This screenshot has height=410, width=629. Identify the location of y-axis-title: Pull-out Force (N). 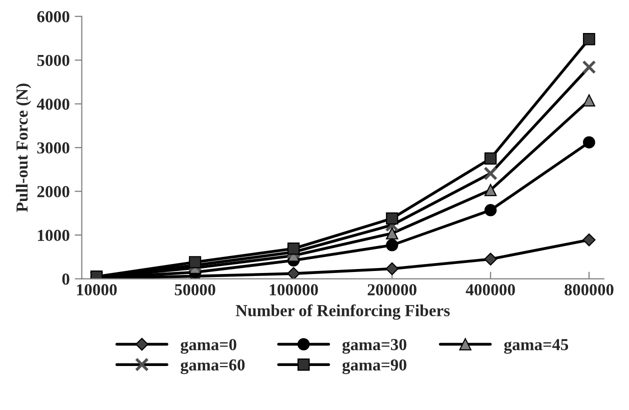
(24, 148).